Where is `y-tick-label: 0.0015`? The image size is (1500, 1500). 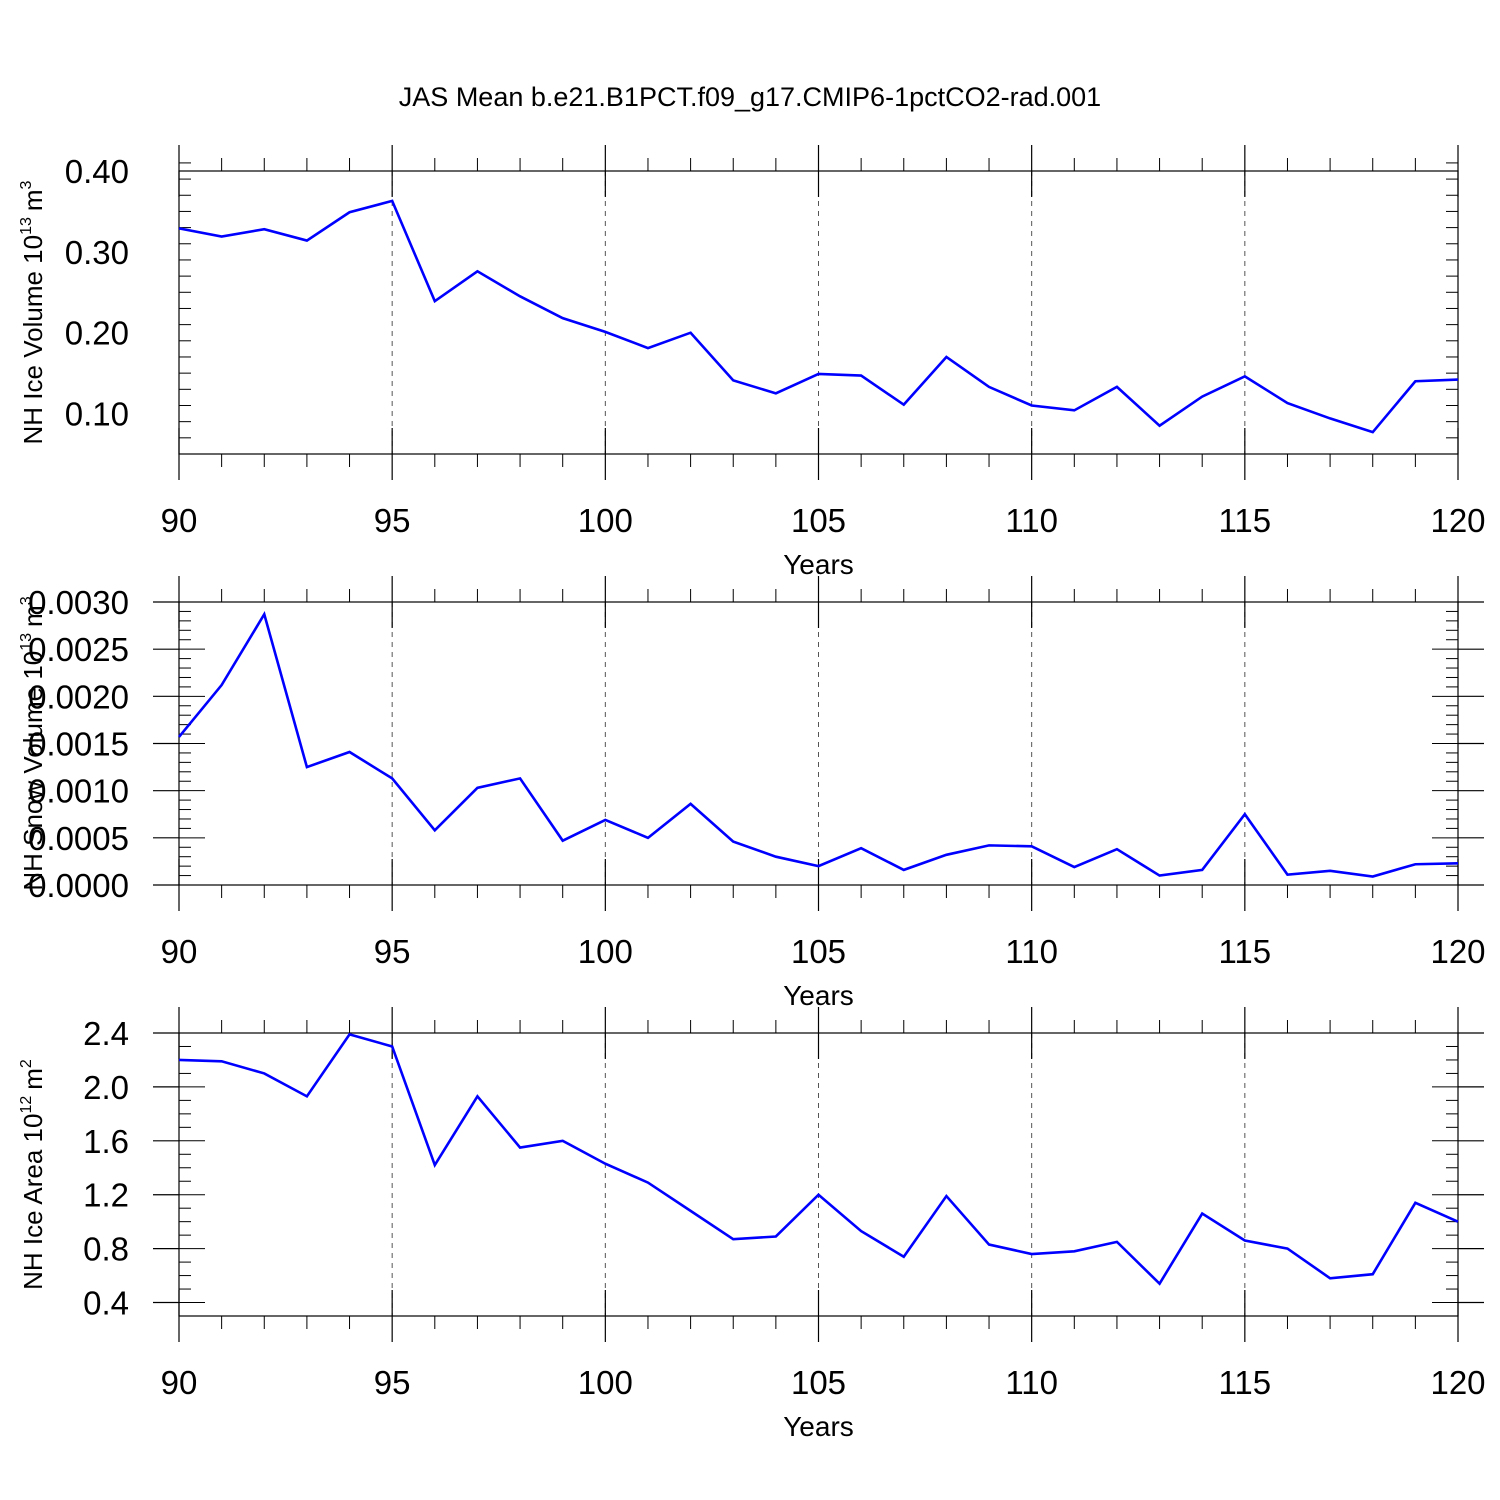
y-tick-label: 0.0015 is located at coordinates (78, 744).